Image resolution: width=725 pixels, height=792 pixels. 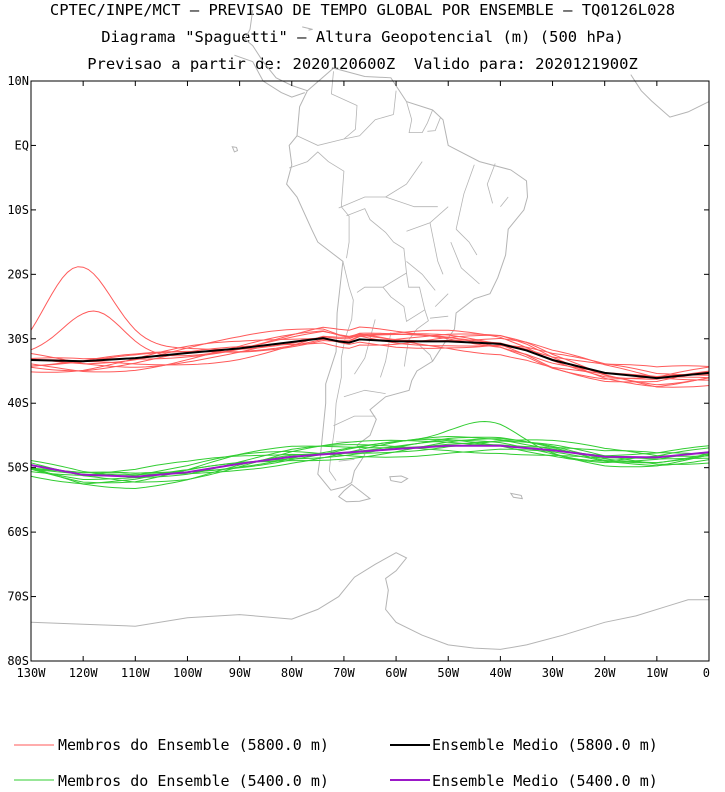 I want to click on y-tick-label: 70S, so click(x=18, y=597).